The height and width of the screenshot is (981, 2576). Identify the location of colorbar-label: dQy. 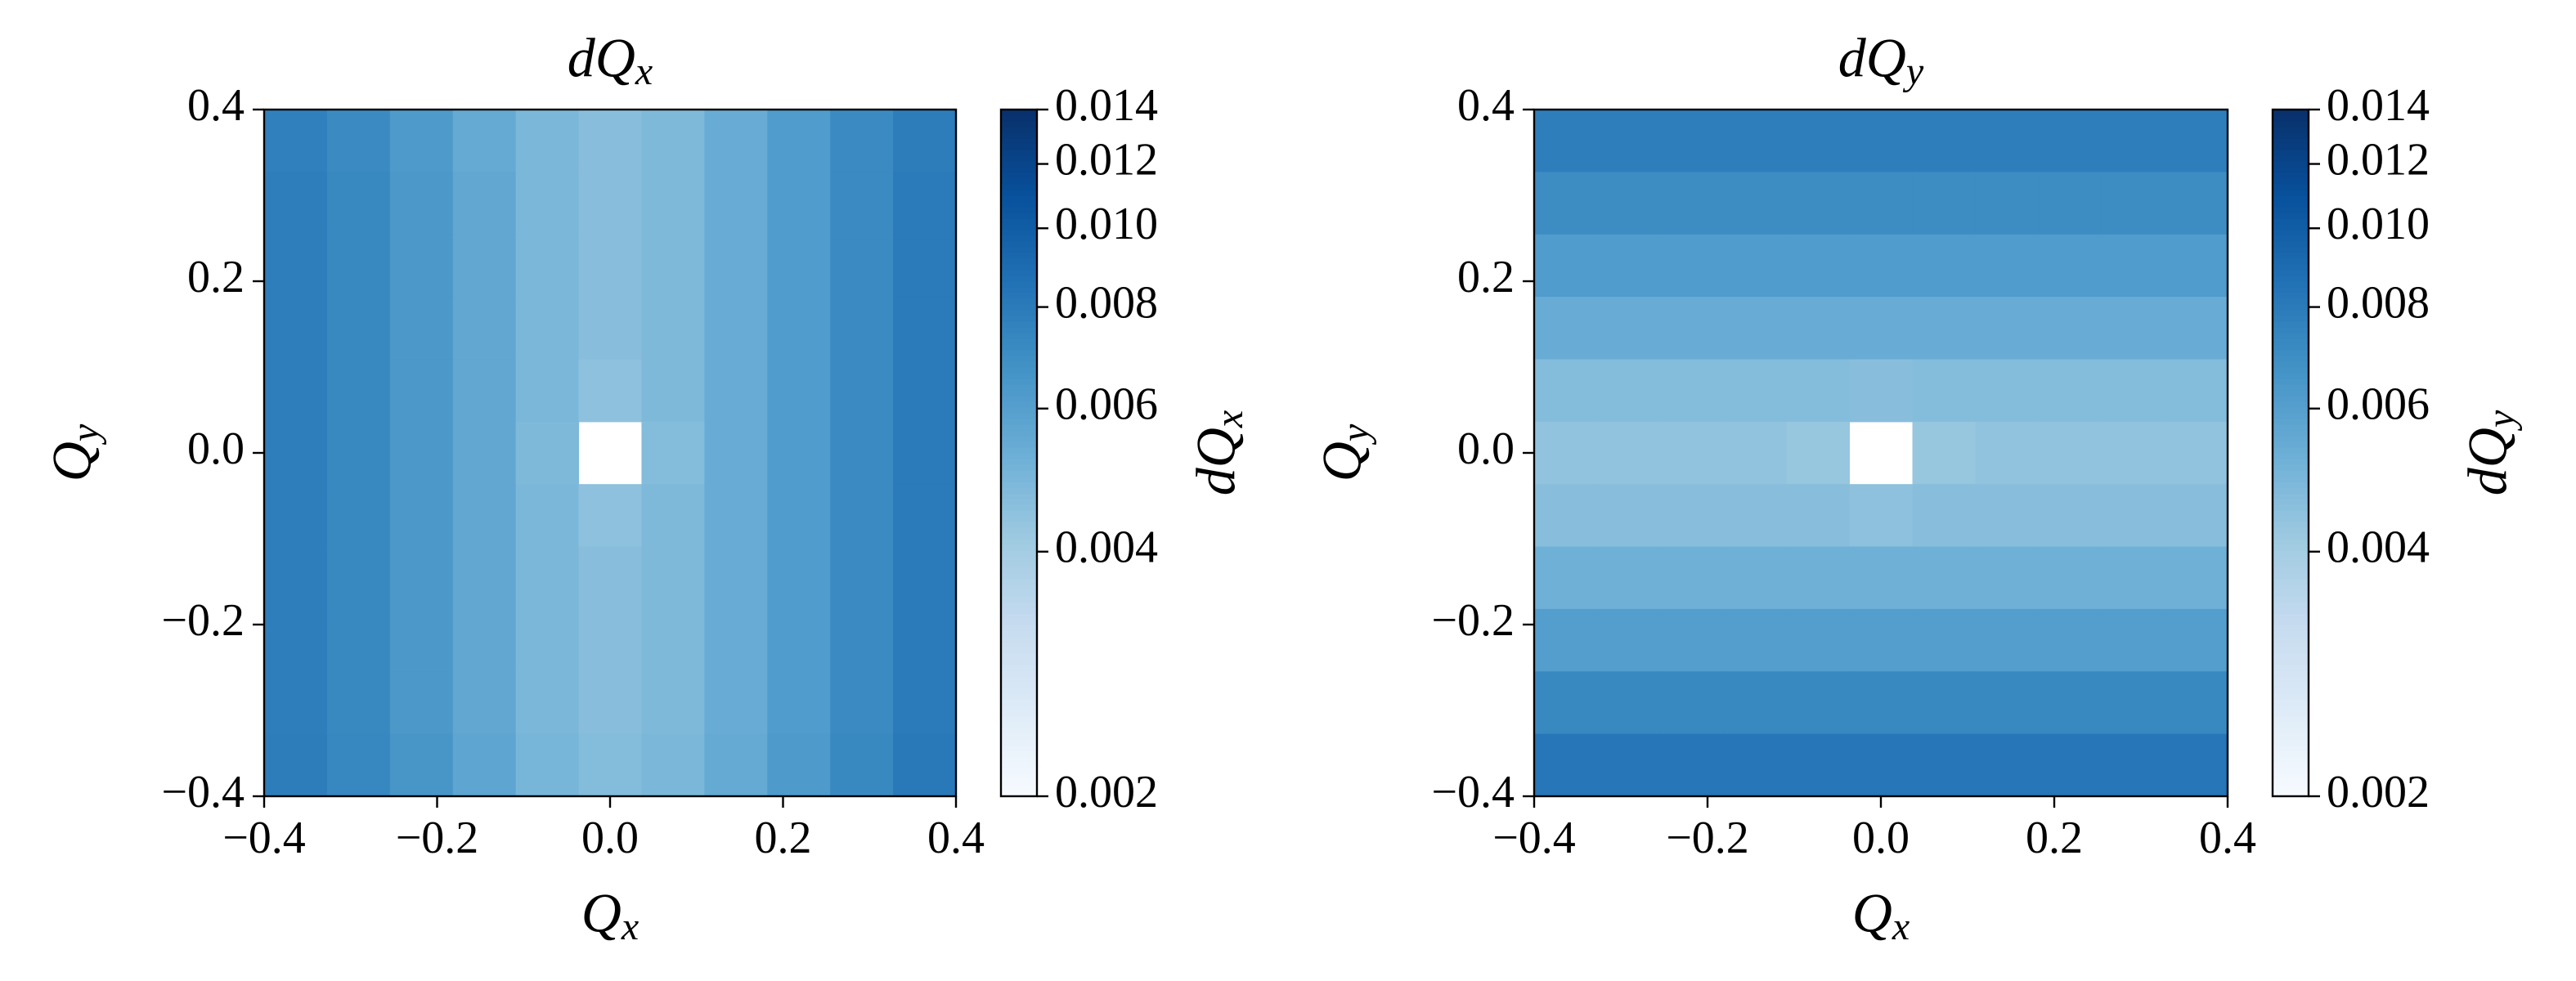
(2490, 452).